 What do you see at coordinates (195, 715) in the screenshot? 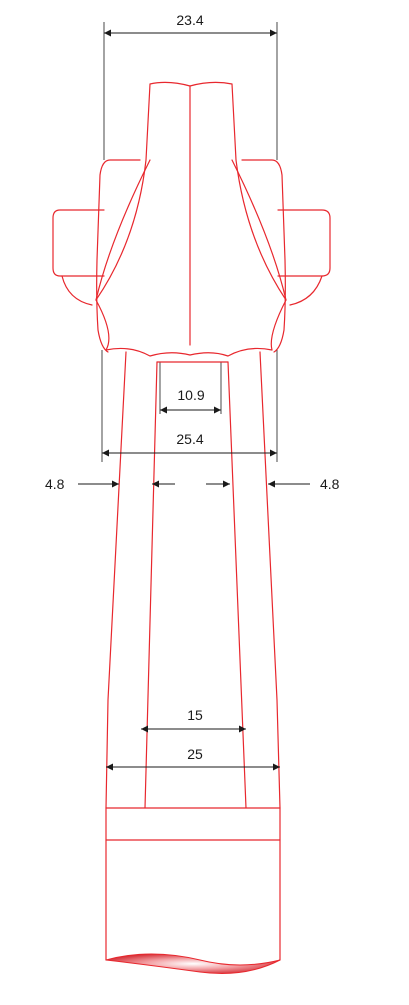
I see `label-inner-lower-width: 15` at bounding box center [195, 715].